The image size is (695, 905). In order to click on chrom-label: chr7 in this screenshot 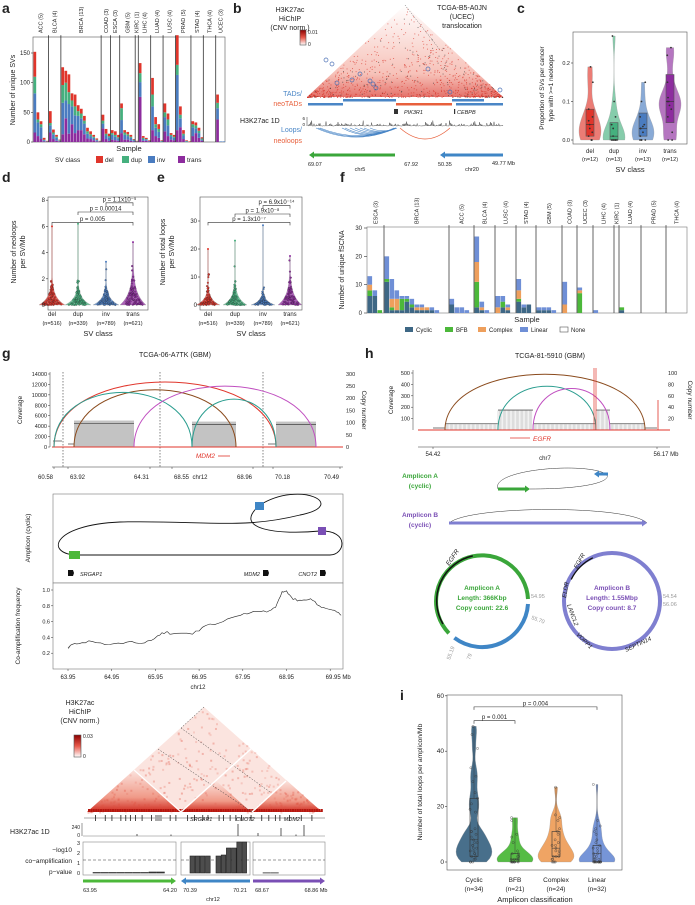, I will do `click(545, 459)`.